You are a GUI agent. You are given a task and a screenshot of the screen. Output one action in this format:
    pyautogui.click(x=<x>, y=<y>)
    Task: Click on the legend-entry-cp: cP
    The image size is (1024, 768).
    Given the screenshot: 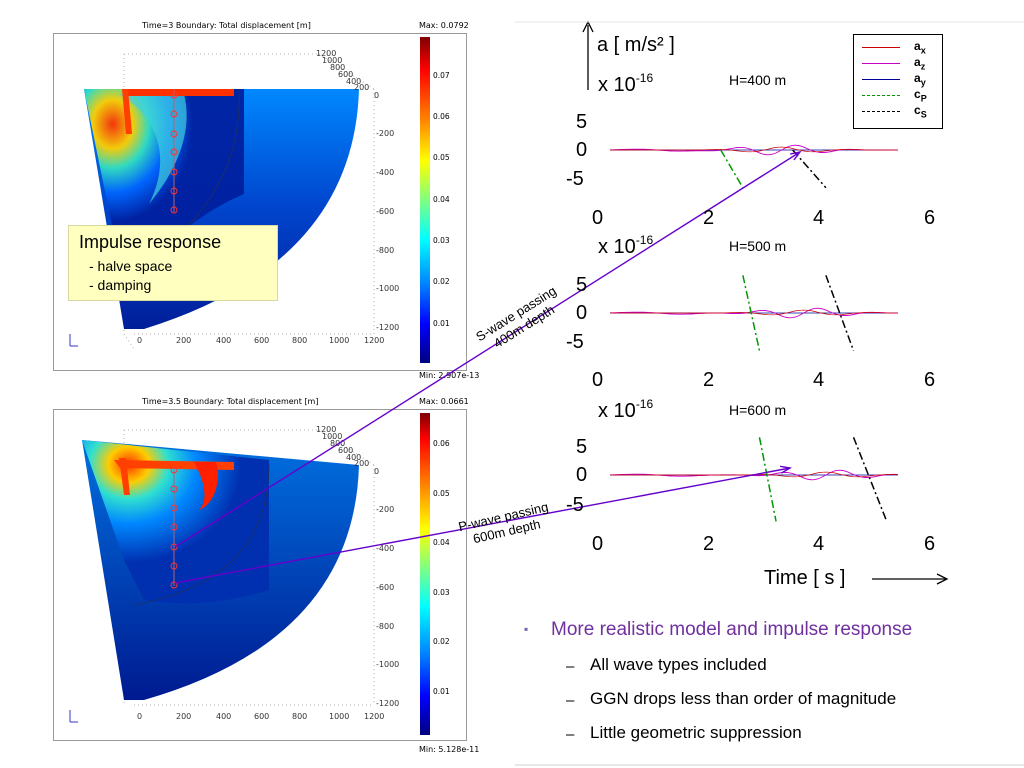 What is the action you would take?
    pyautogui.click(x=898, y=95)
    